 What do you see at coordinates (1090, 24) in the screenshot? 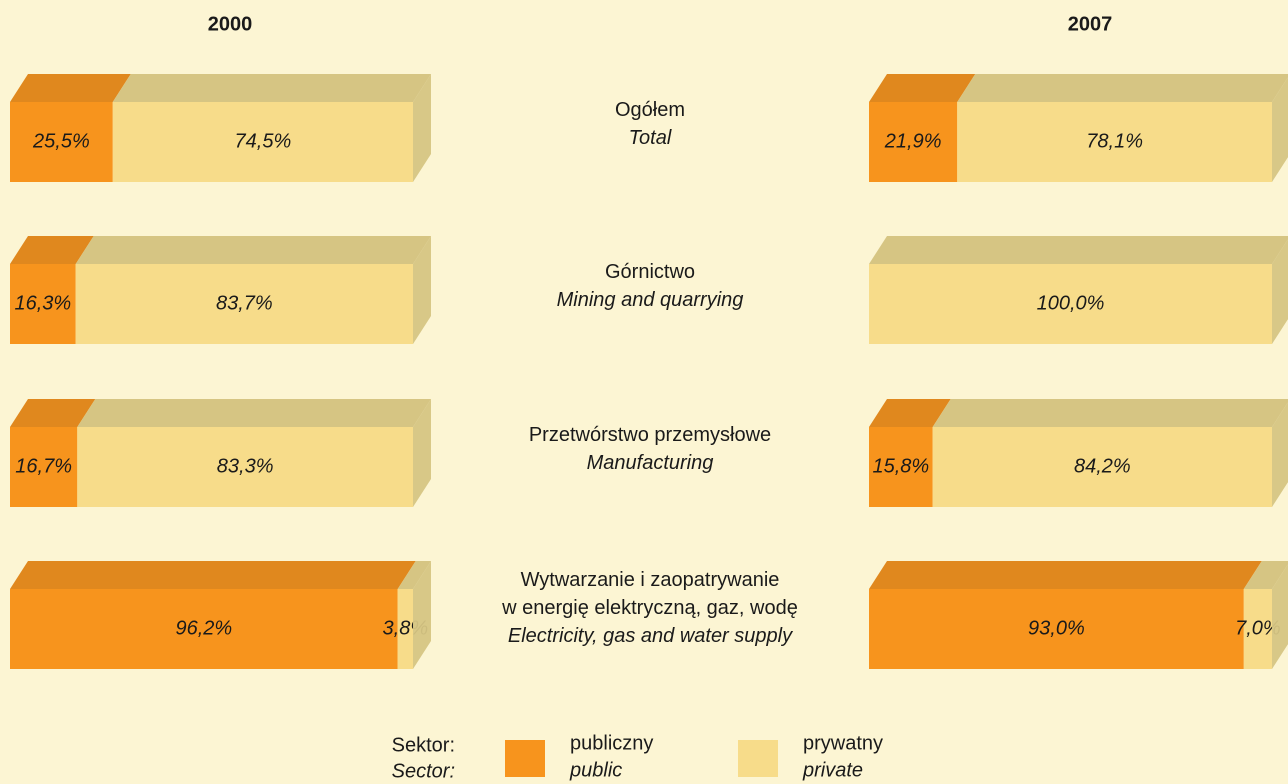
I see `panel-title: 2007` at bounding box center [1090, 24].